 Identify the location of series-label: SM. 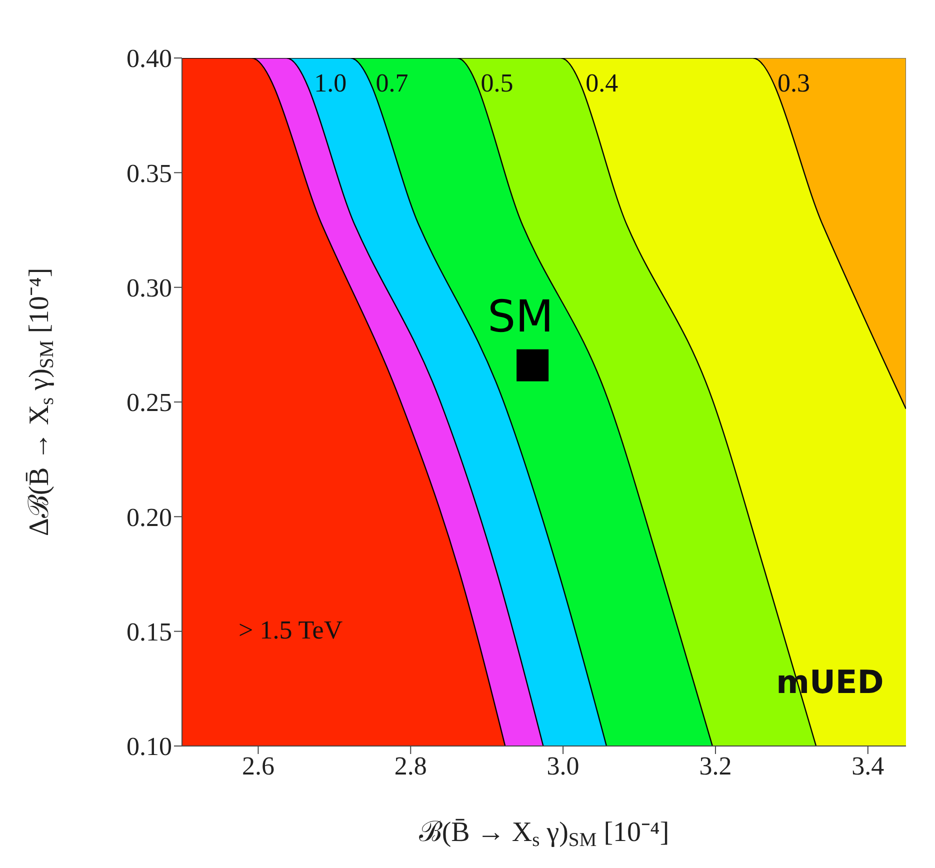
(521, 316).